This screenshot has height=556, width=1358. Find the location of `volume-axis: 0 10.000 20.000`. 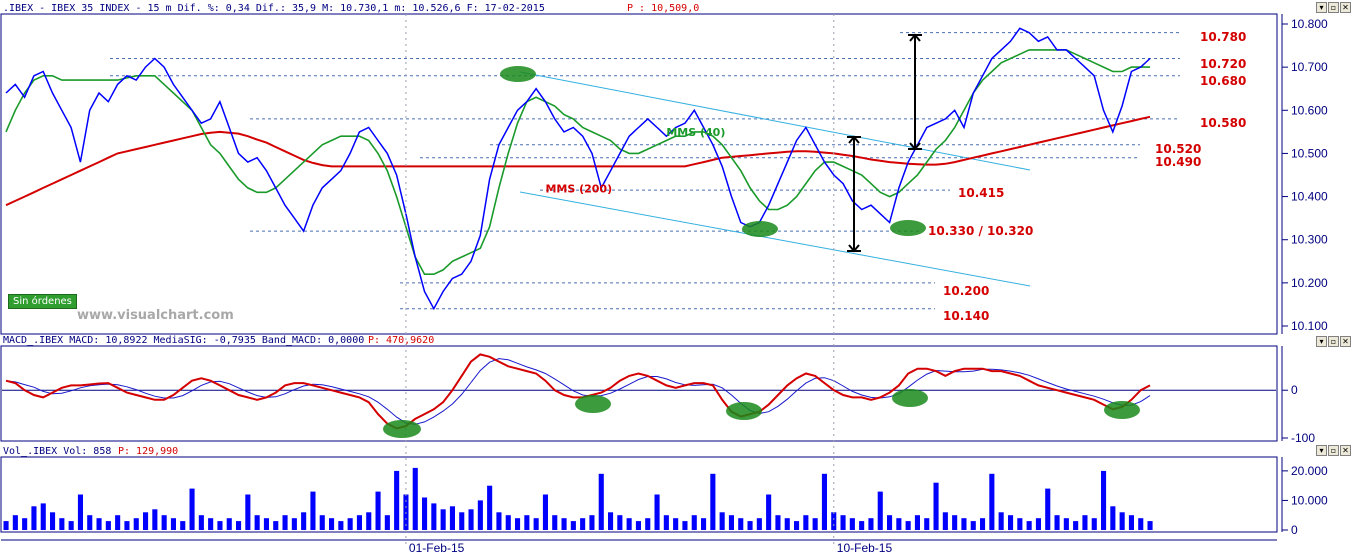

volume-axis: 0 10.000 20.000 is located at coordinates (1304, 497).